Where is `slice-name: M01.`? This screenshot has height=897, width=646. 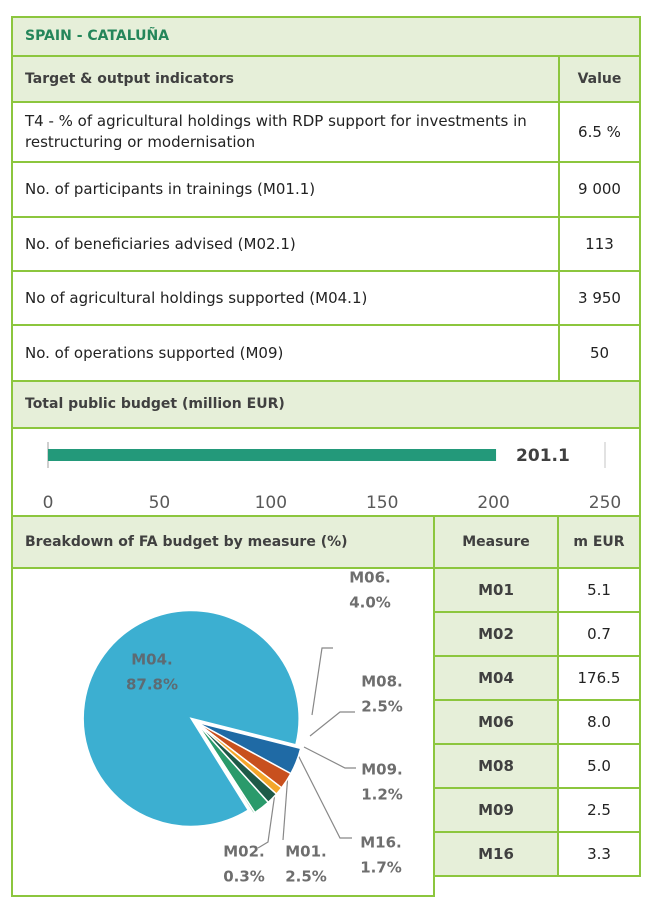
slice-name: M01. is located at coordinates (306, 852).